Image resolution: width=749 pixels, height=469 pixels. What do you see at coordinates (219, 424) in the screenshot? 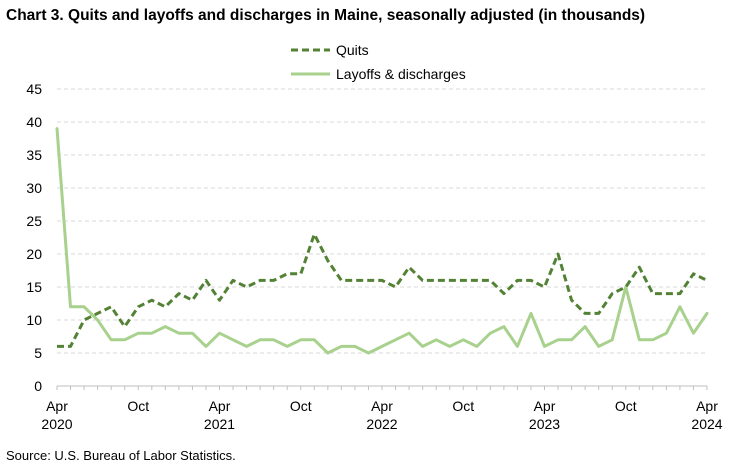
I see `x-tick-label-year: 2021` at bounding box center [219, 424].